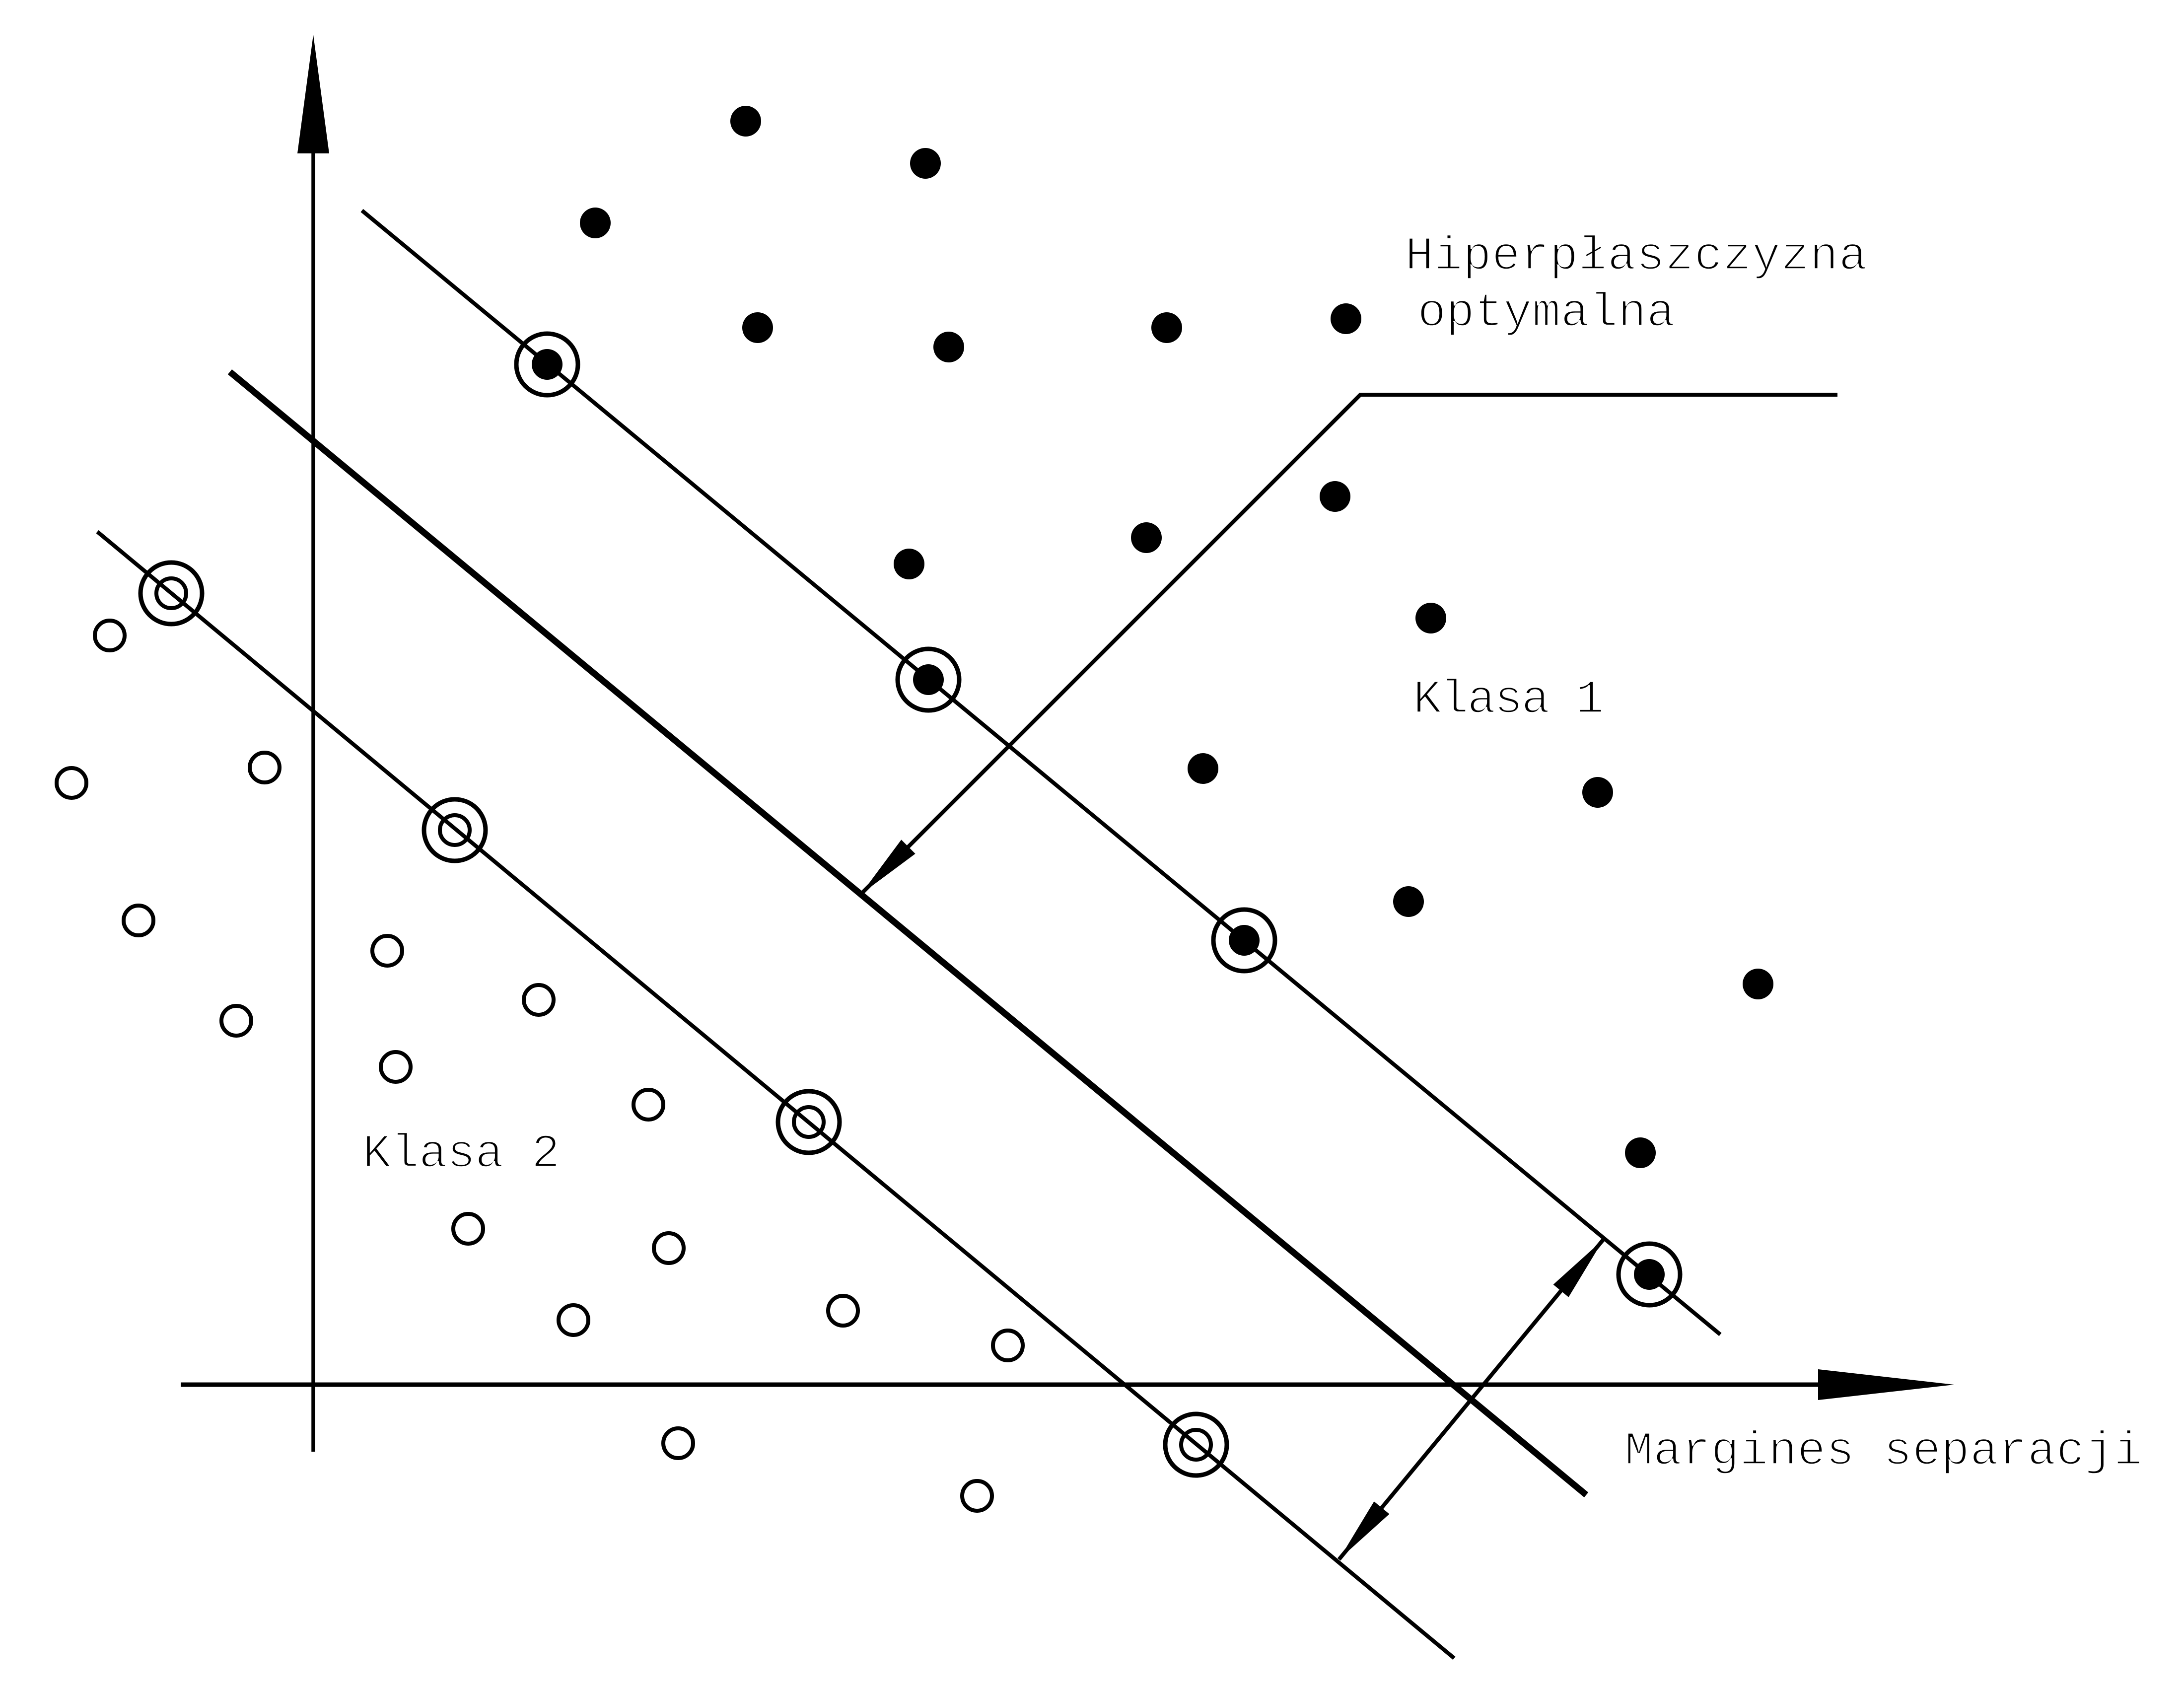 Image resolution: width=2184 pixels, height=1687 pixels. What do you see at coordinates (461, 1154) in the screenshot?
I see `svg-text: Klasa 2` at bounding box center [461, 1154].